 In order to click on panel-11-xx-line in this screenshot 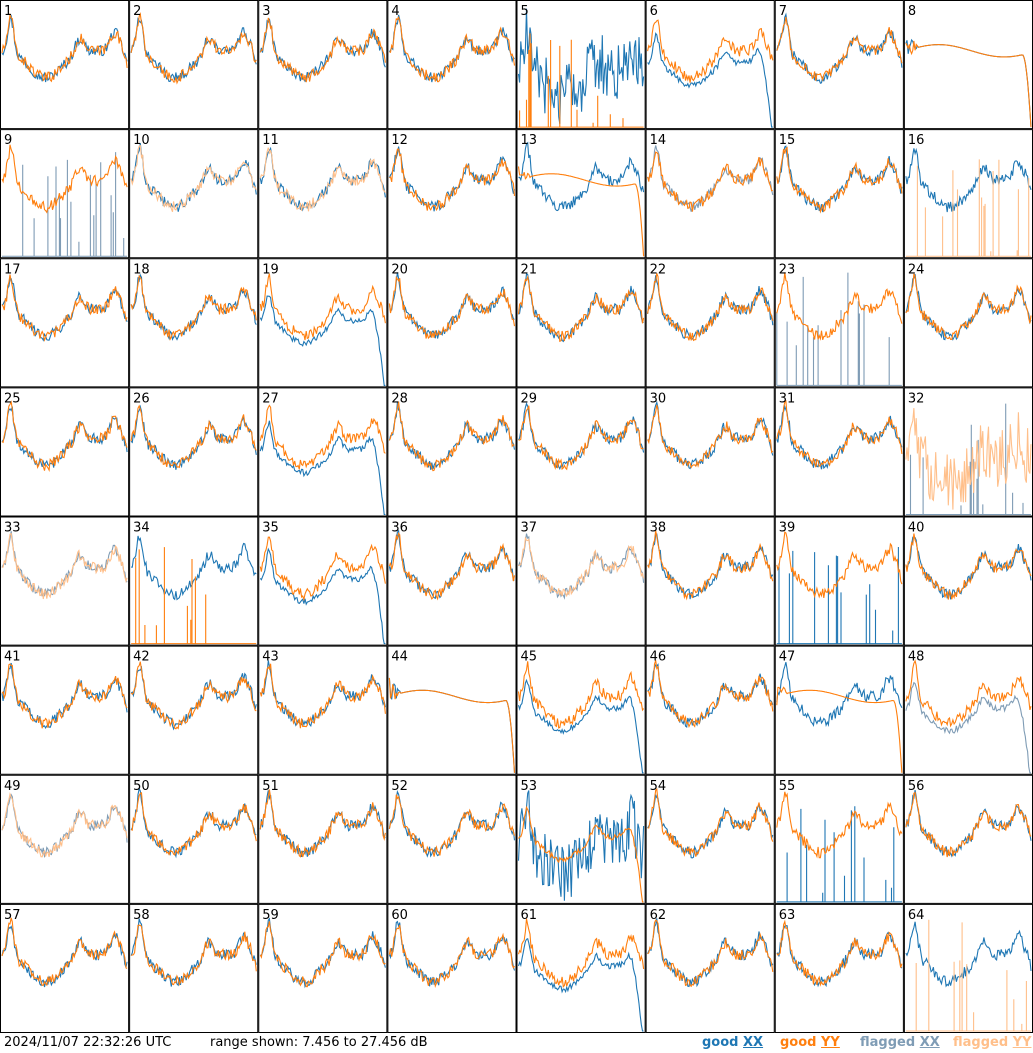, I will do `click(322, 179)`.